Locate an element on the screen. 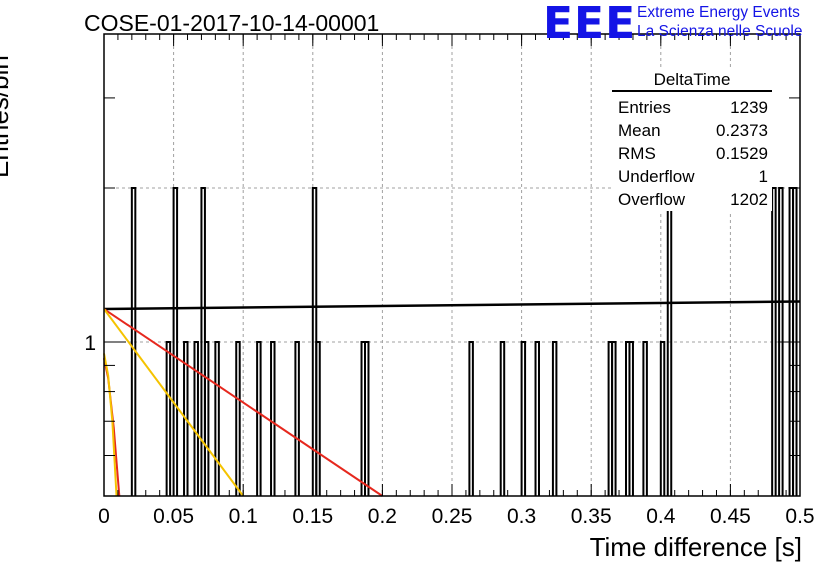 This screenshot has width=836, height=572. stats-value: 1239 is located at coordinates (749, 107).